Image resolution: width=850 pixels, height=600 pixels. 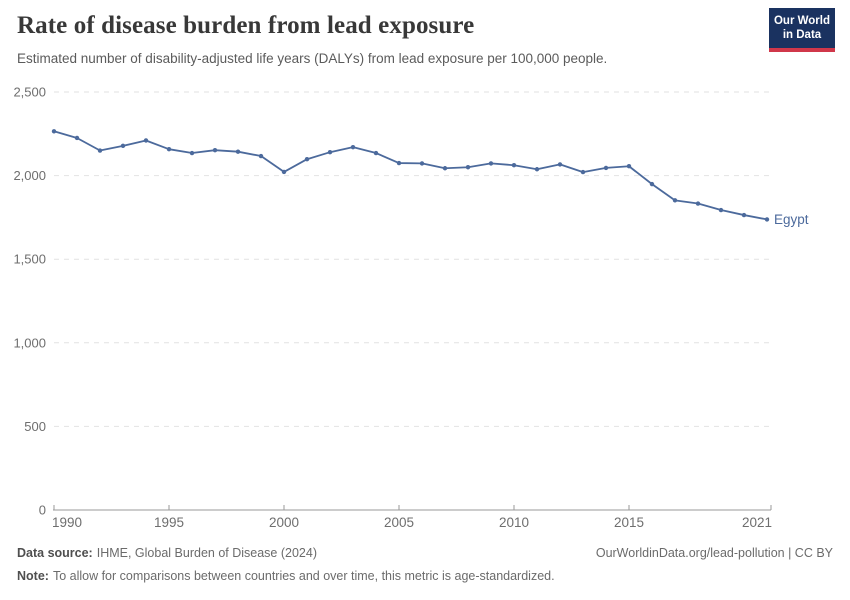 What do you see at coordinates (514, 522) in the screenshot?
I see `x-axis-tick-label: 2010` at bounding box center [514, 522].